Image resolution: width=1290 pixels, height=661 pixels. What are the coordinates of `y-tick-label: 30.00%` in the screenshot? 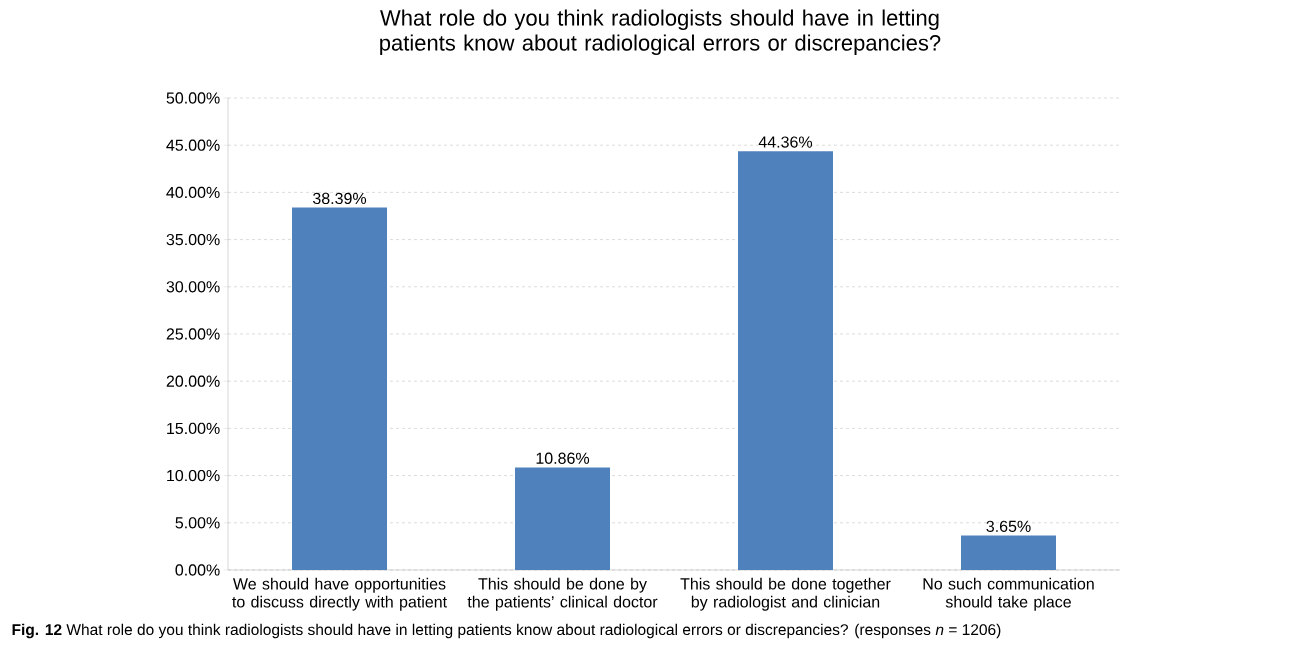 It's located at (193, 287).